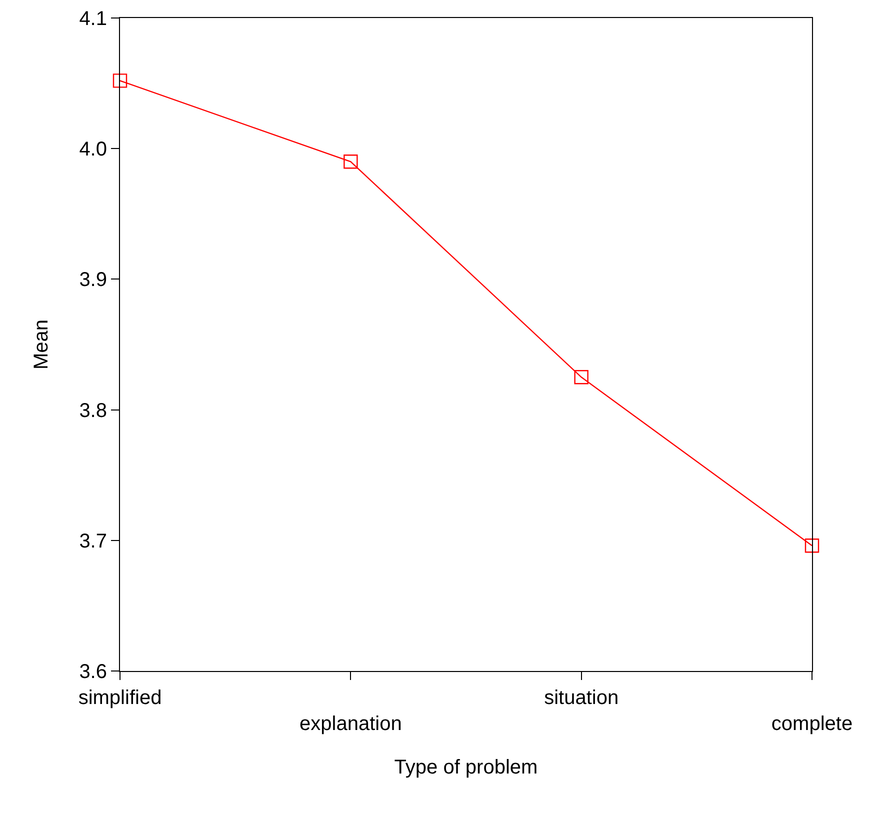 The width and height of the screenshot is (871, 816). Describe the element at coordinates (812, 724) in the screenshot. I see `x-tick-label: complete` at that location.